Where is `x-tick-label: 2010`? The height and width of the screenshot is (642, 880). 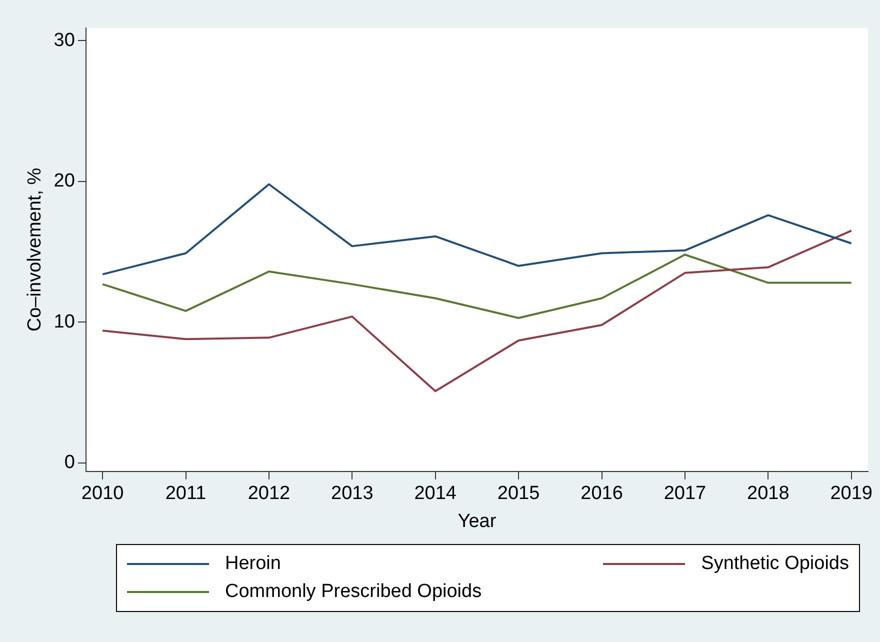
x-tick-label: 2010 is located at coordinates (102, 493).